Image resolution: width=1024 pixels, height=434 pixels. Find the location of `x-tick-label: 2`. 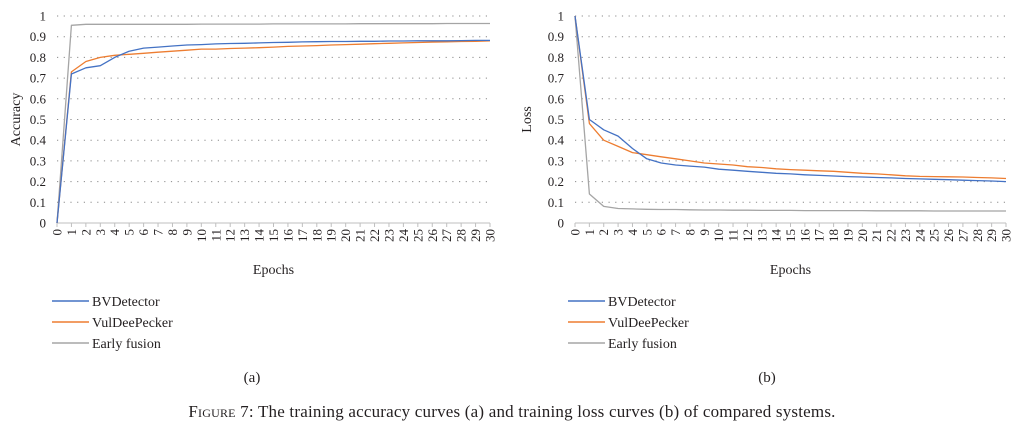

x-tick-label: 2 is located at coordinates (603, 232).